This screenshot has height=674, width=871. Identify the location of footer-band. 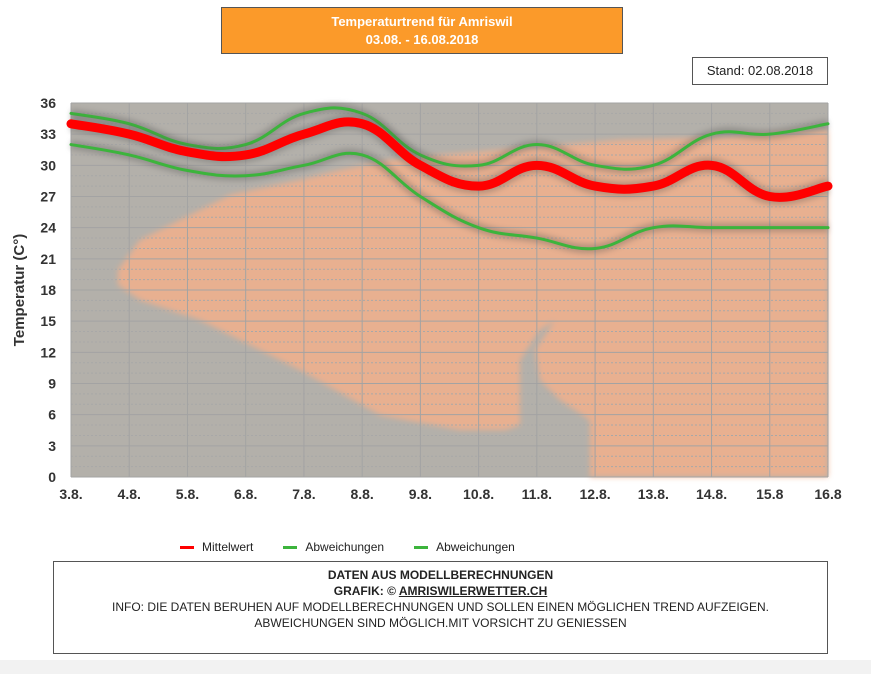
(435, 667).